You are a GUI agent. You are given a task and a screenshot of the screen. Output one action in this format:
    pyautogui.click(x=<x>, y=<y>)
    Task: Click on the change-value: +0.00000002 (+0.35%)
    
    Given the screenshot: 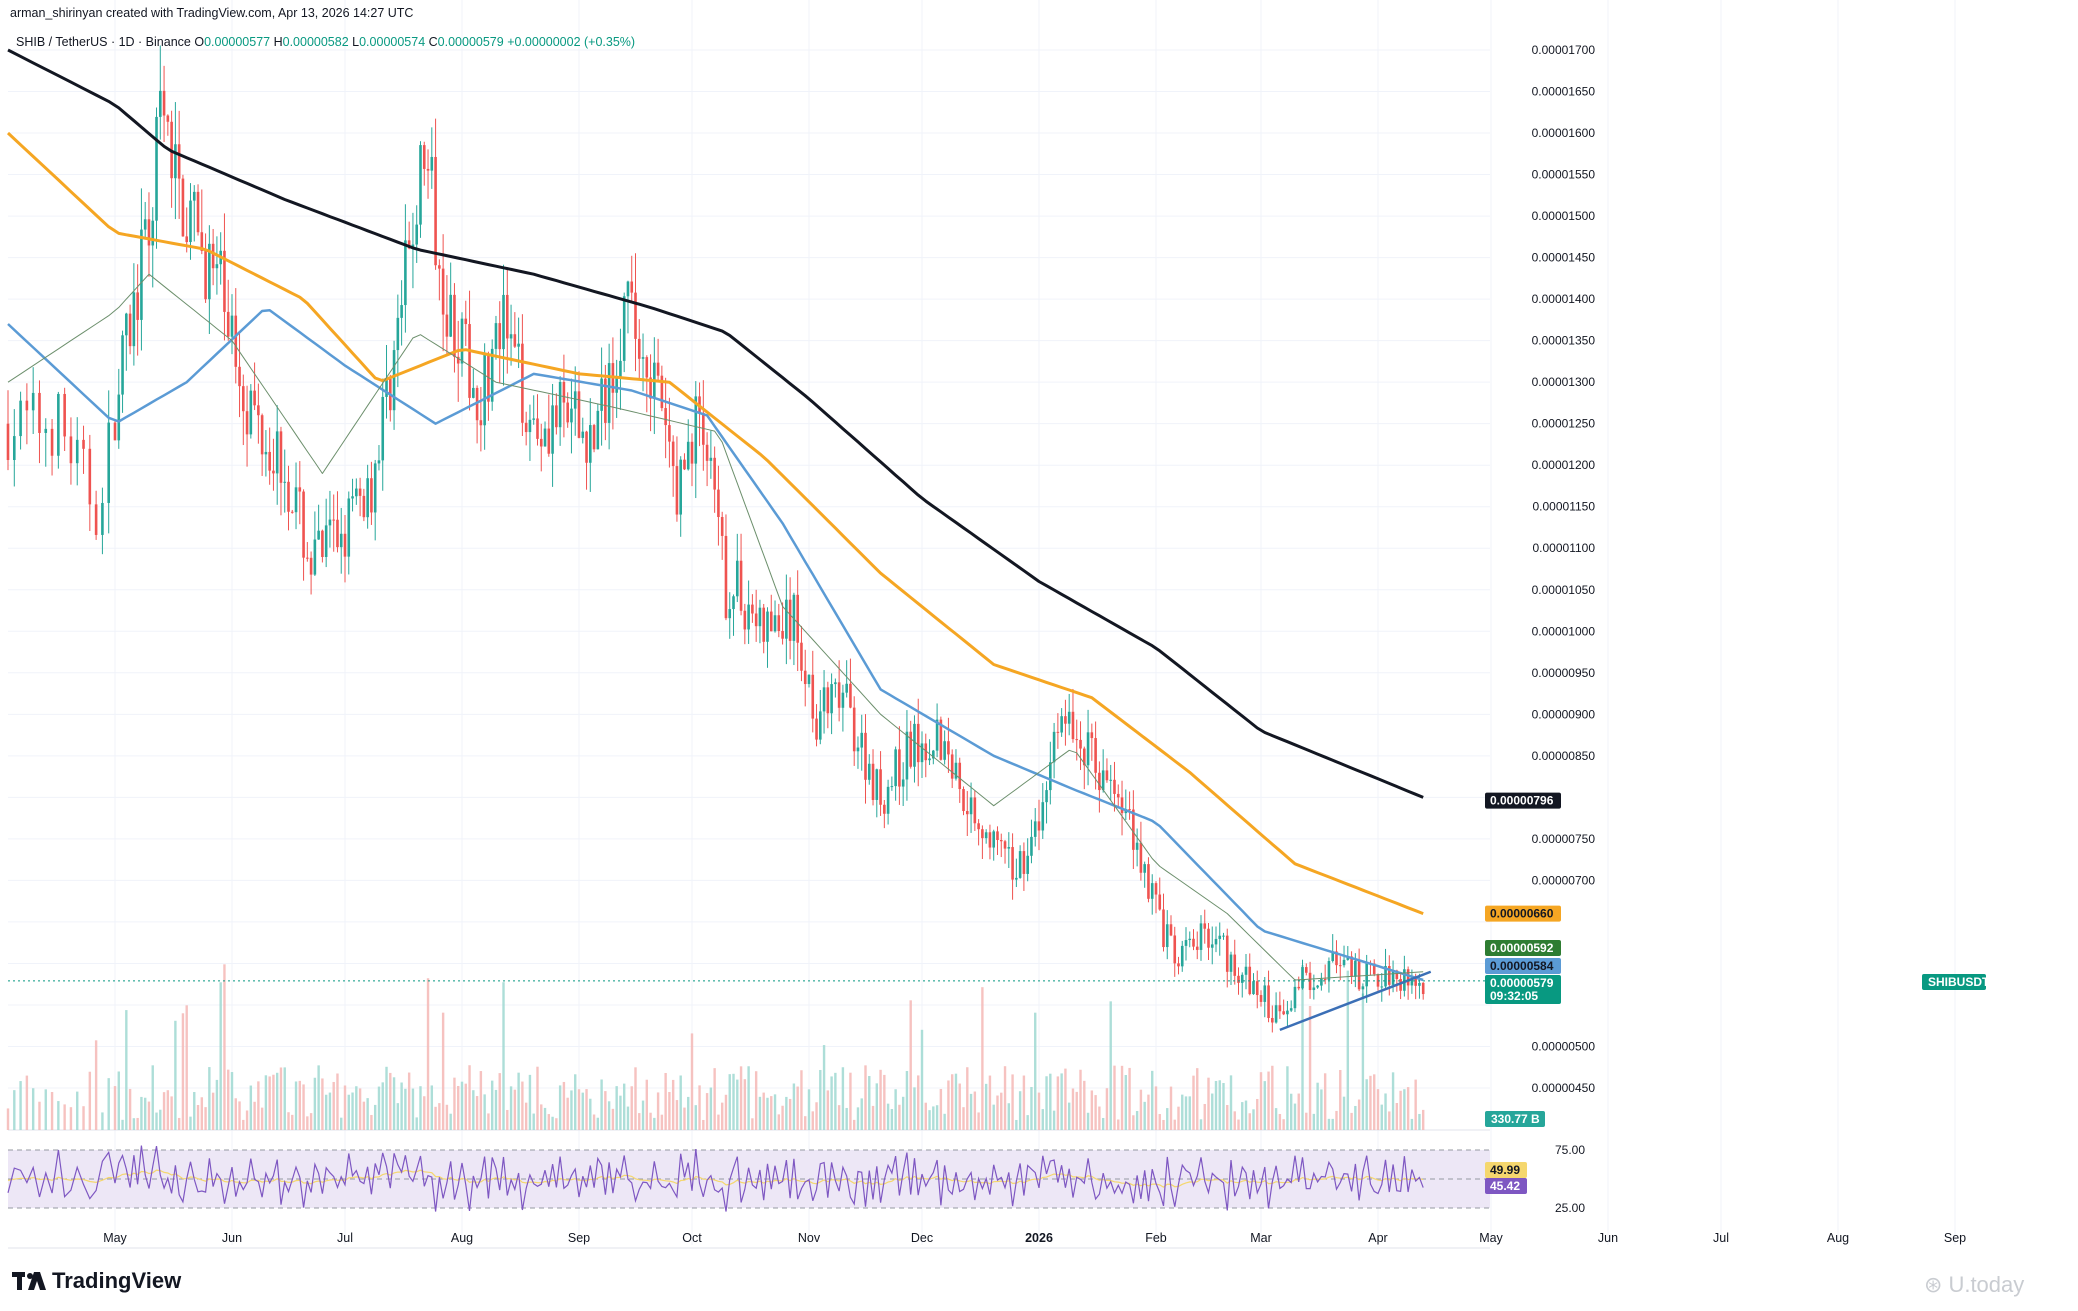 What is the action you would take?
    pyautogui.click(x=571, y=42)
    